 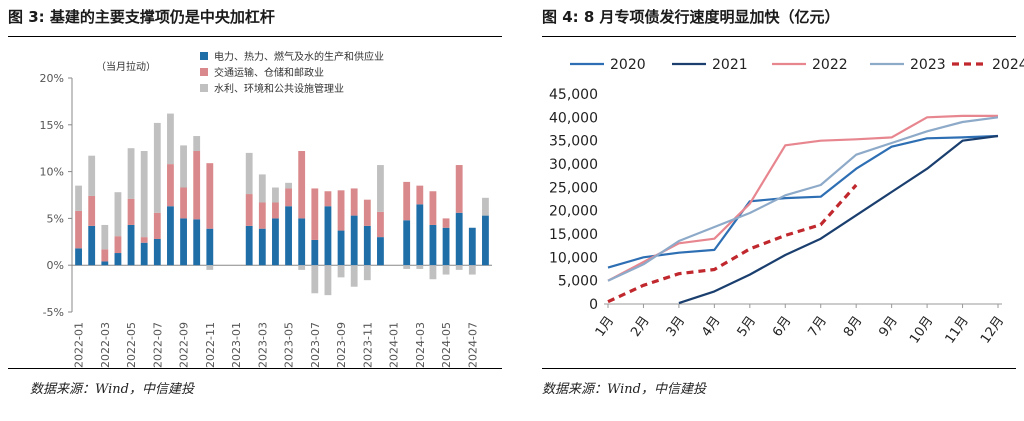 What do you see at coordinates (53, 312) in the screenshot?
I see `bar-y-tick-label: -5%` at bounding box center [53, 312].